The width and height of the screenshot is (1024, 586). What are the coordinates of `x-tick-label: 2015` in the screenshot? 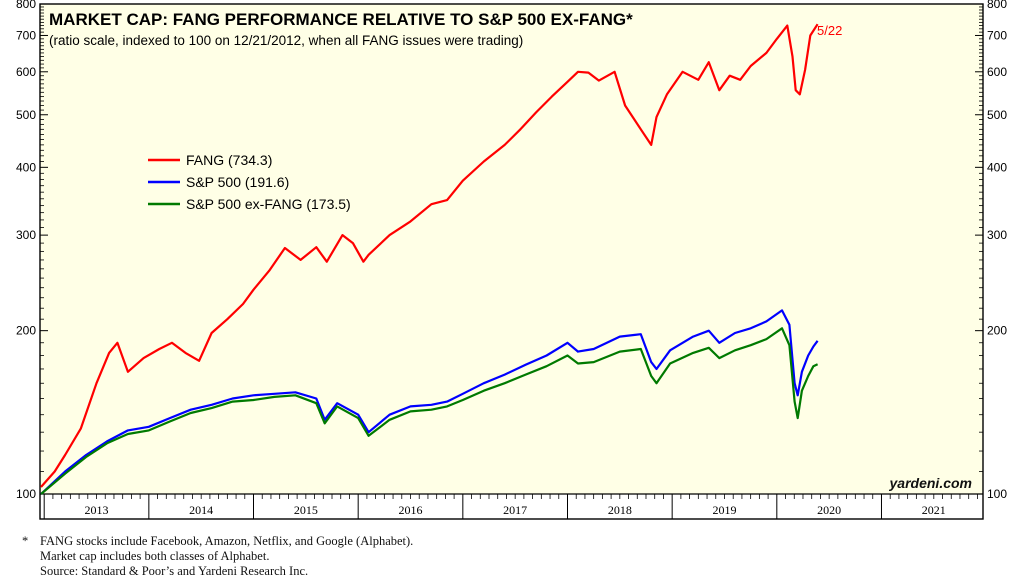 It's located at (306, 510).